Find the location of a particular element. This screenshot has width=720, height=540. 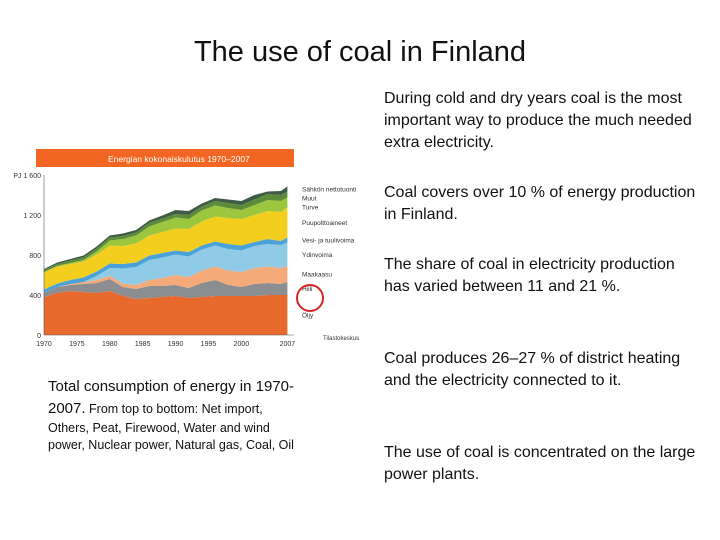

y-tick-label: 0 is located at coordinates (39, 336).